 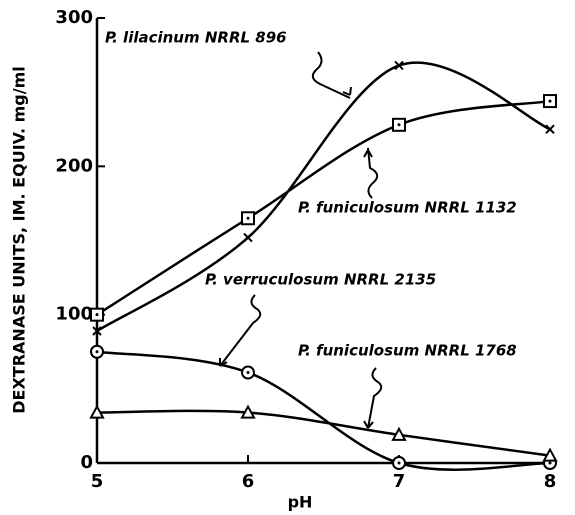 What do you see at coordinates (19, 239) in the screenshot?
I see `y-axis-label: DEXTRANASE UNITS, IM. EQUIV. mg/ml` at bounding box center [19, 239].